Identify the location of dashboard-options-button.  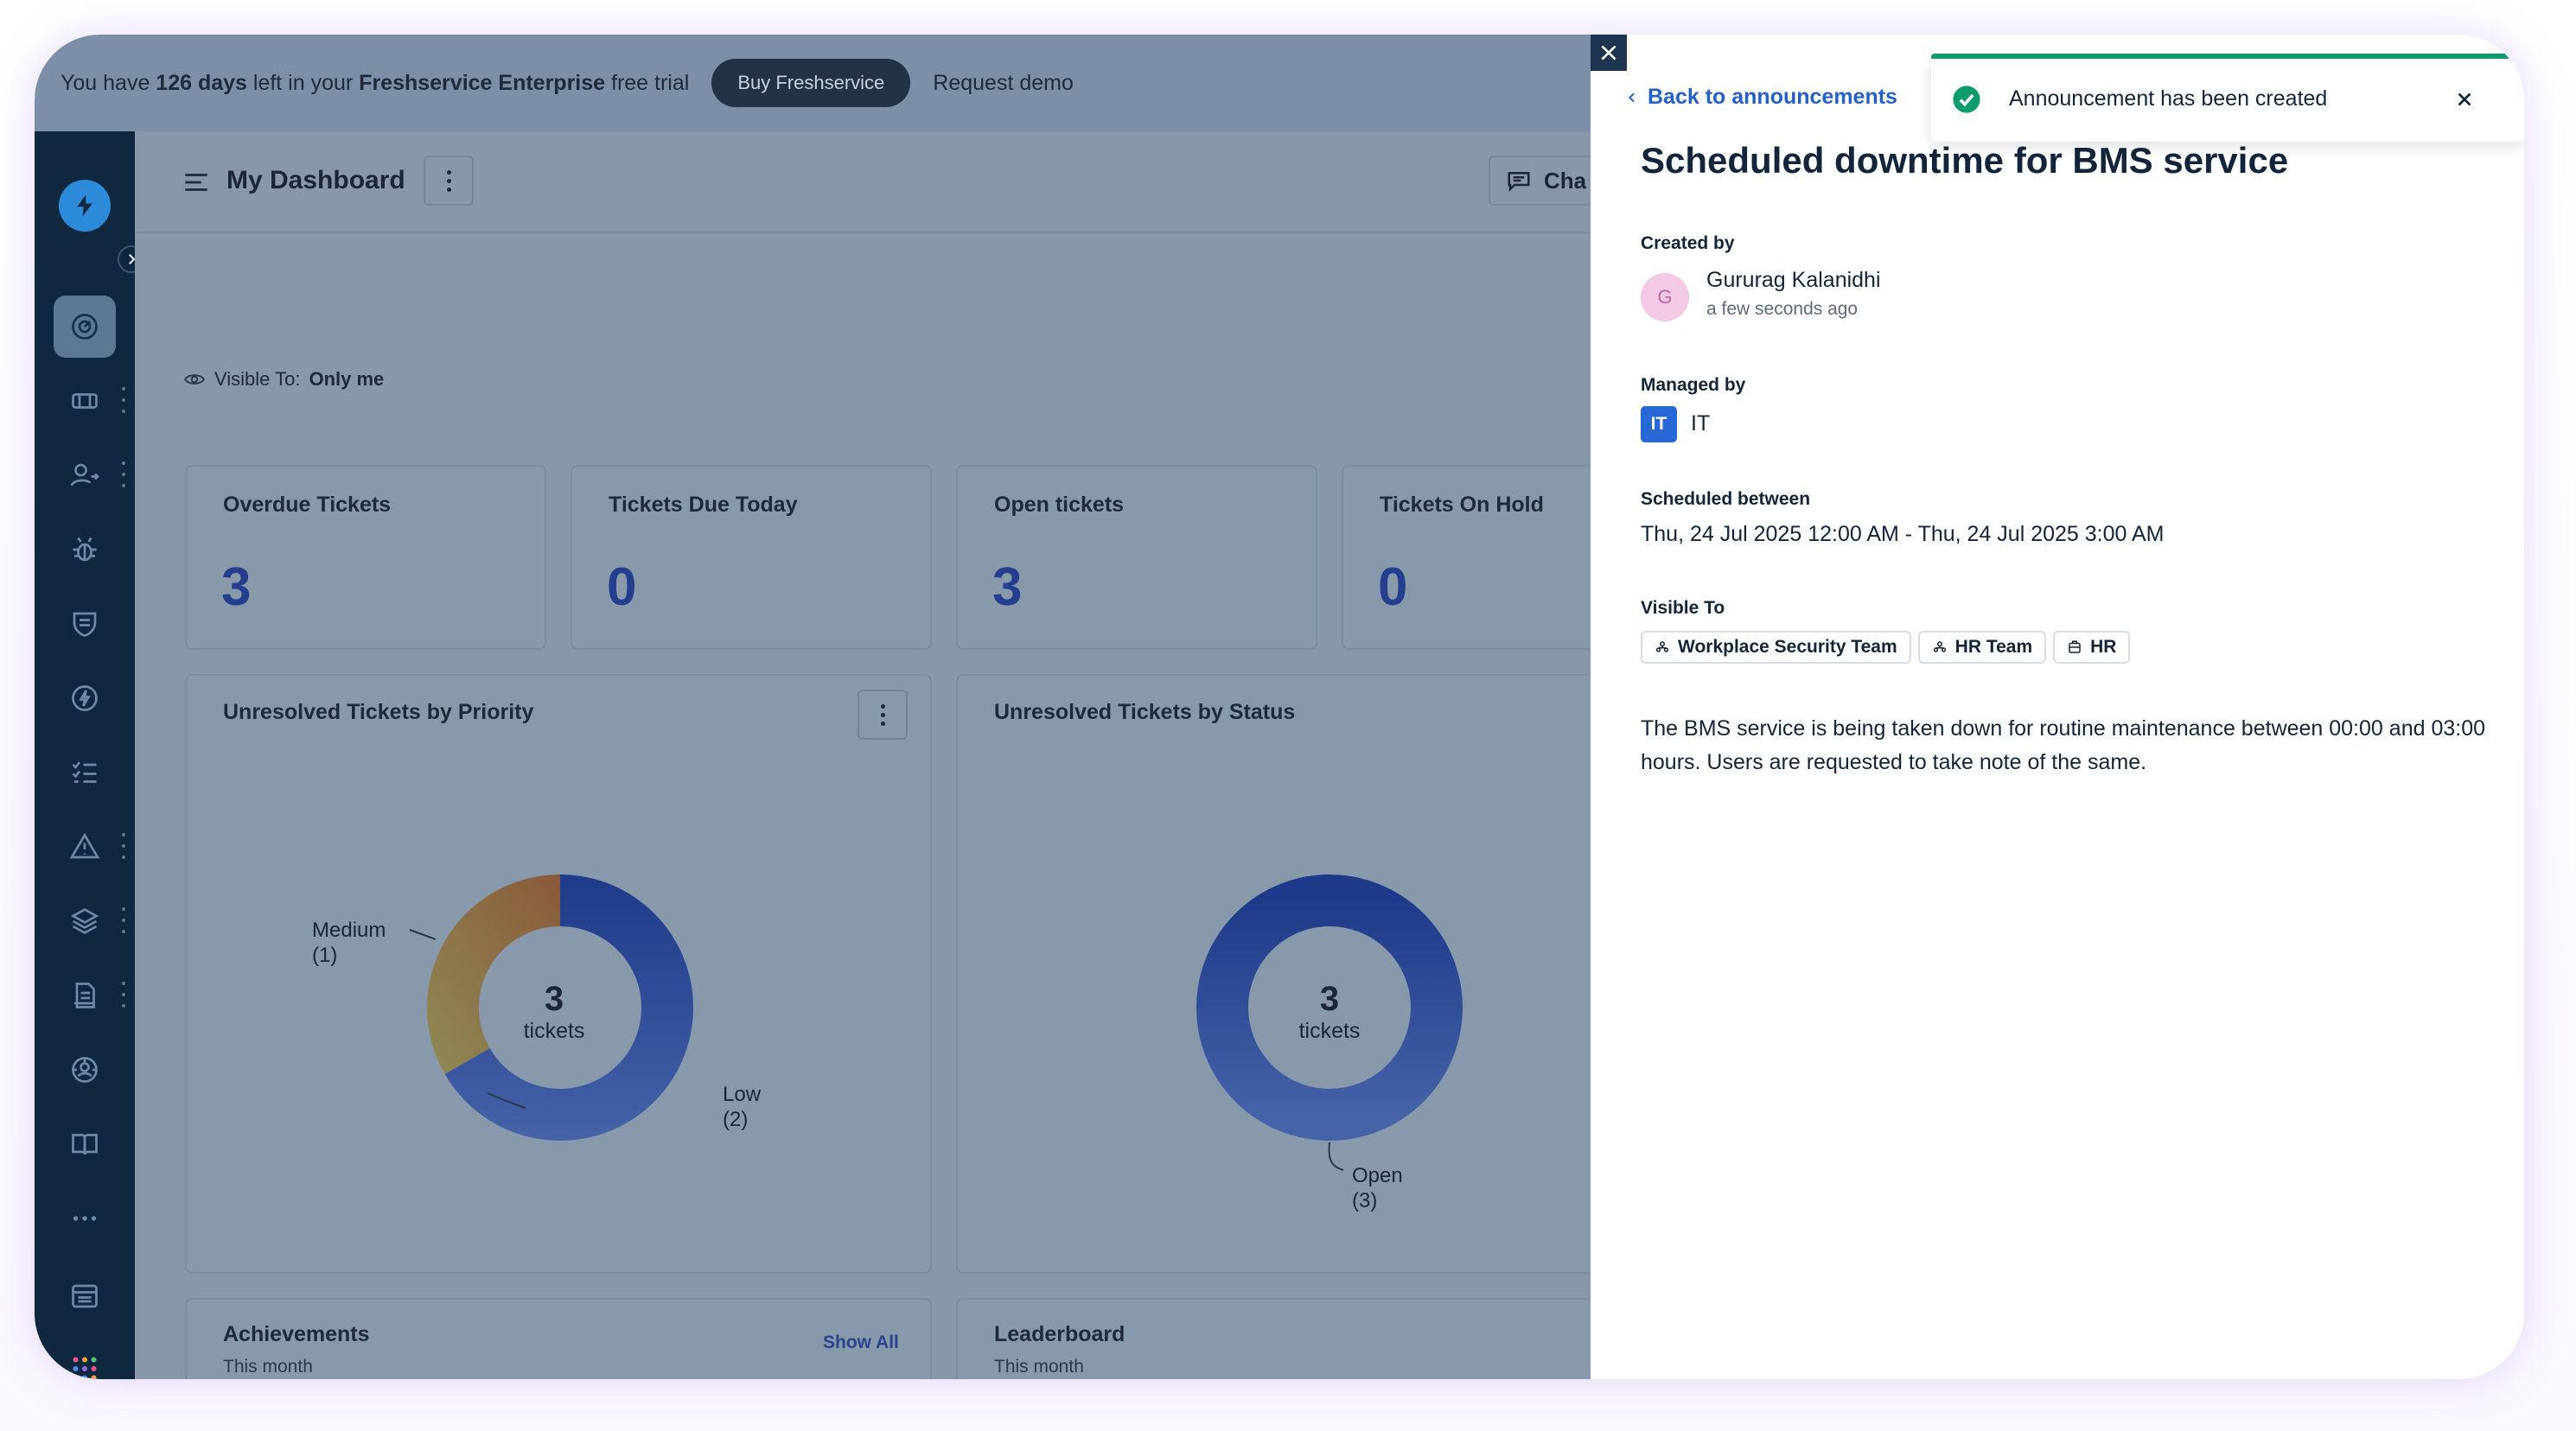
(449, 181).